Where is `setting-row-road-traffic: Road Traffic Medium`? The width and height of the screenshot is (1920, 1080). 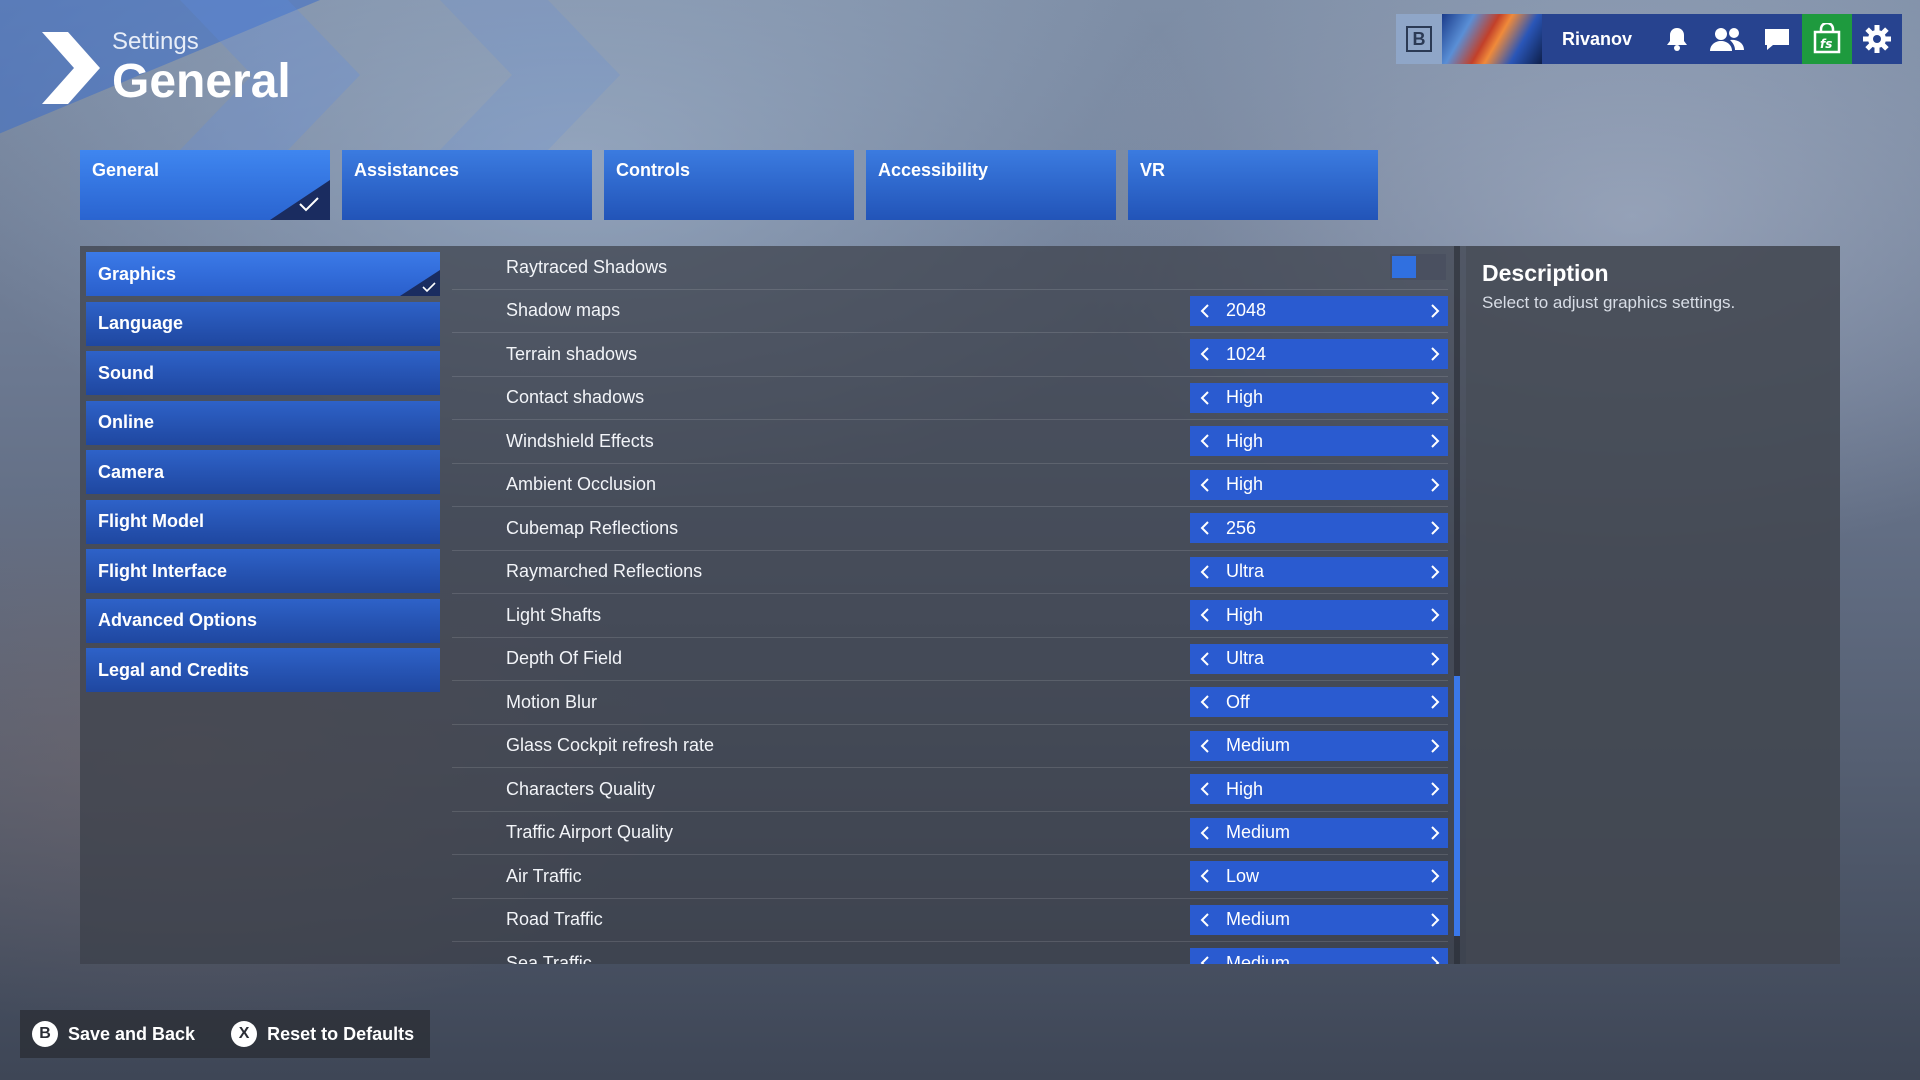
setting-row-road-traffic: Road Traffic Medium is located at coordinates (950, 920).